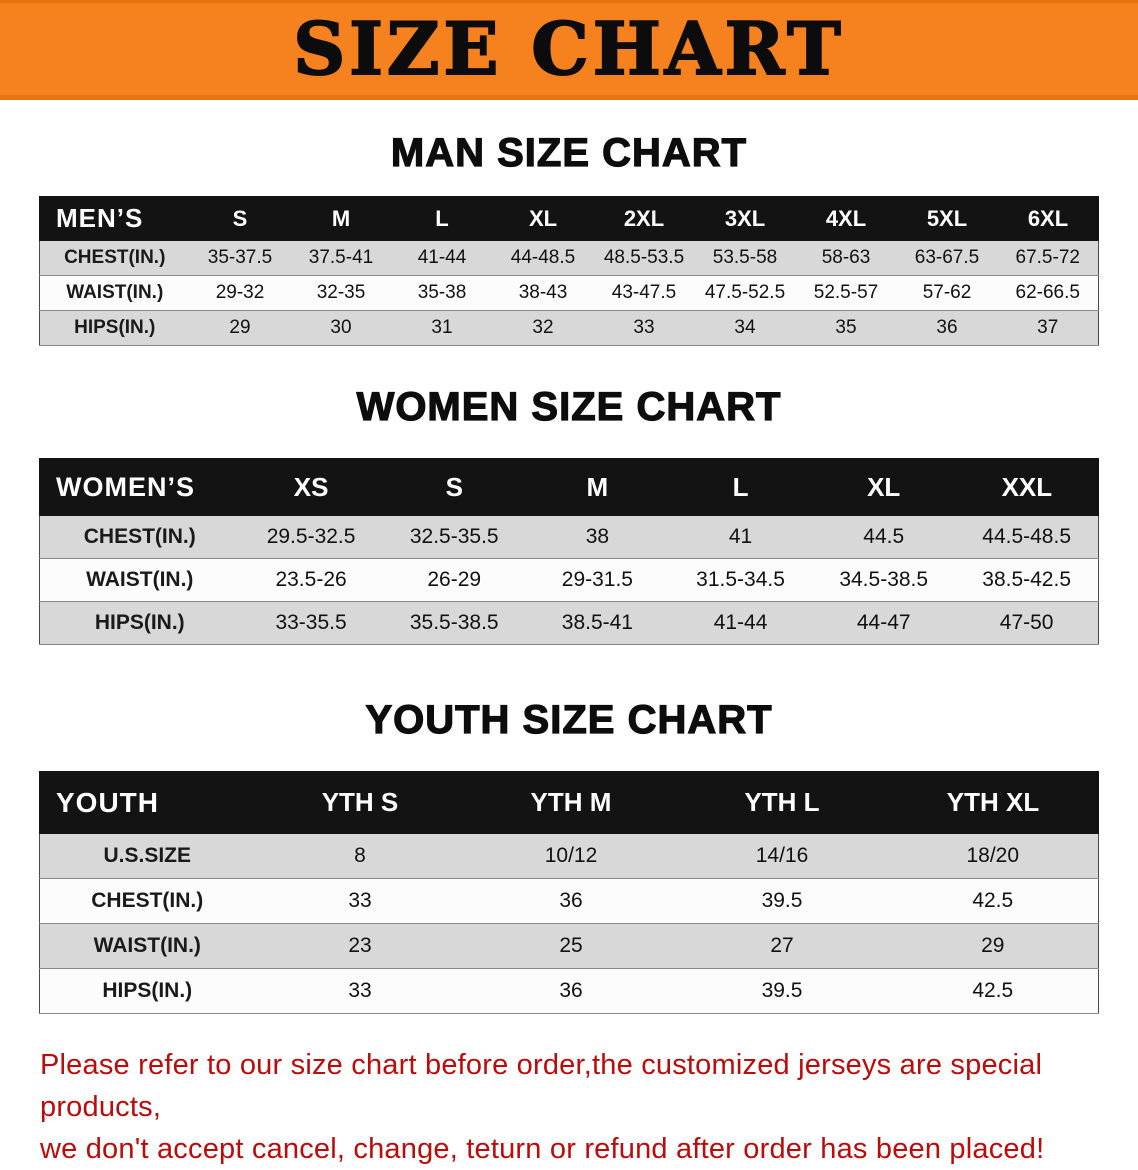  Describe the element at coordinates (644, 293) in the screenshot. I see `value-cell: 43-47.5` at that location.